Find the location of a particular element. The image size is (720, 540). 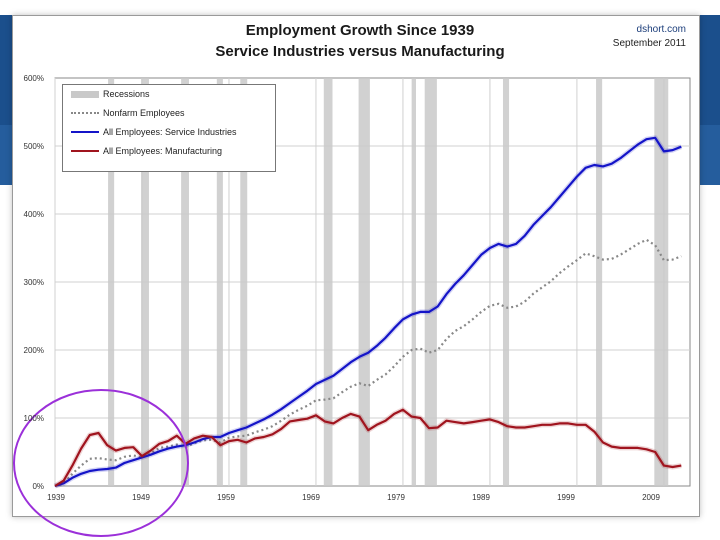

chart-source: dshort.com is located at coordinates (661, 29).